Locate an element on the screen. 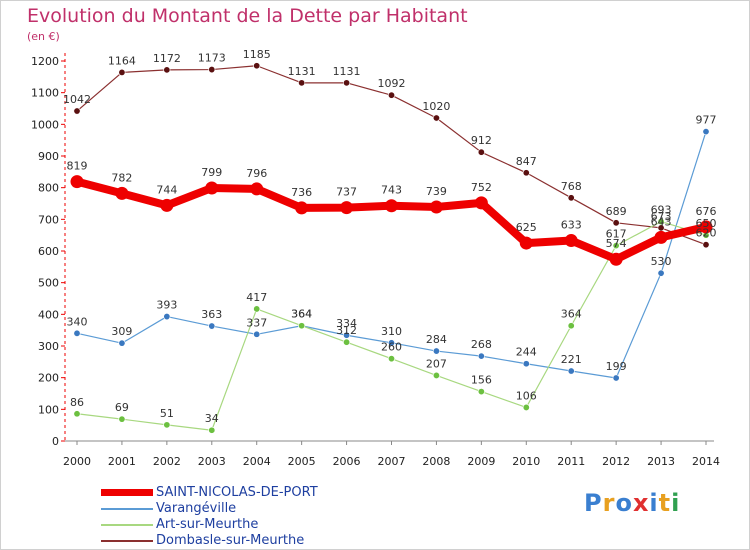 This screenshot has width=750, height=550. y-tick-label: 800 is located at coordinates (48, 188).